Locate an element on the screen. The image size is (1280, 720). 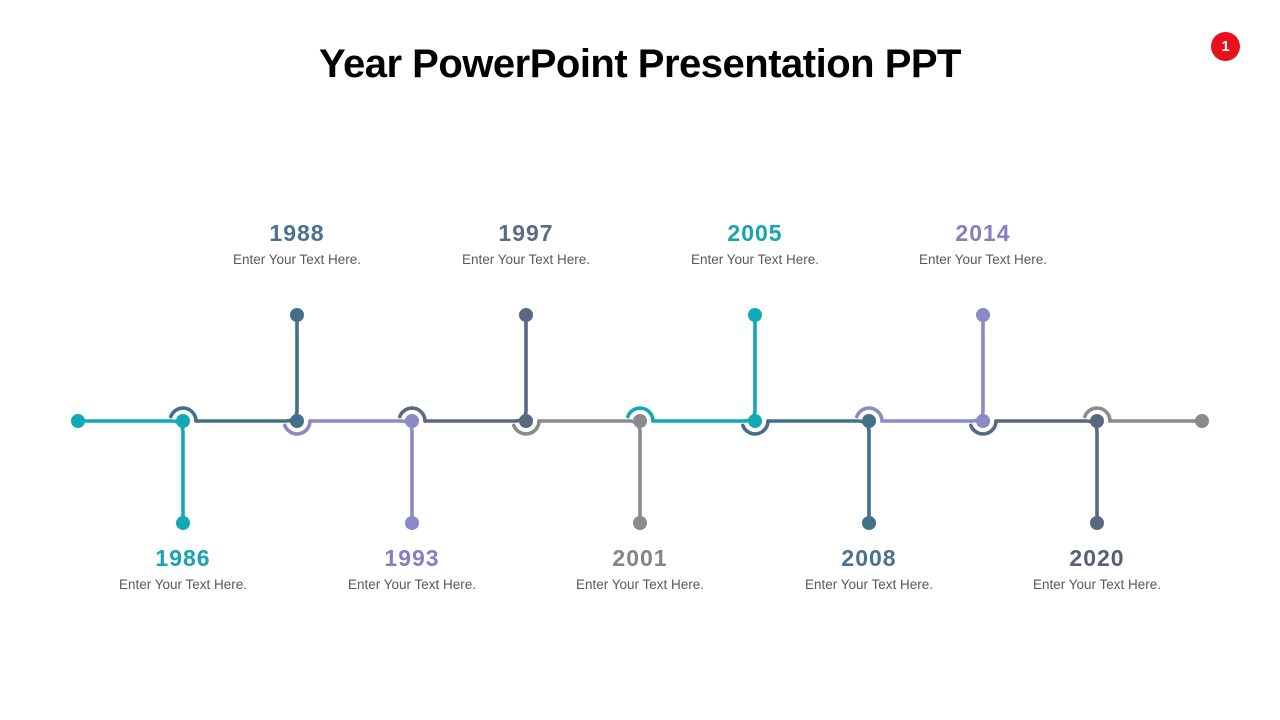
timeline-node-label: 1986 Enter Your Text Here. is located at coordinates (183, 568).